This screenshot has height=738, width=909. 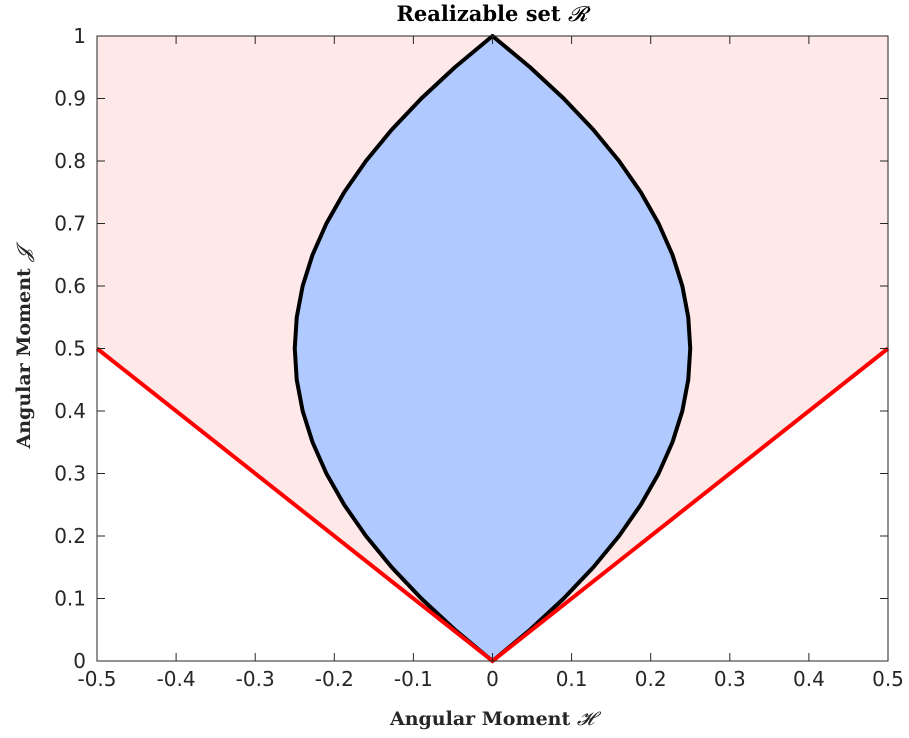 I want to click on chart-title: Realizable set 𝓡, so click(x=493, y=13).